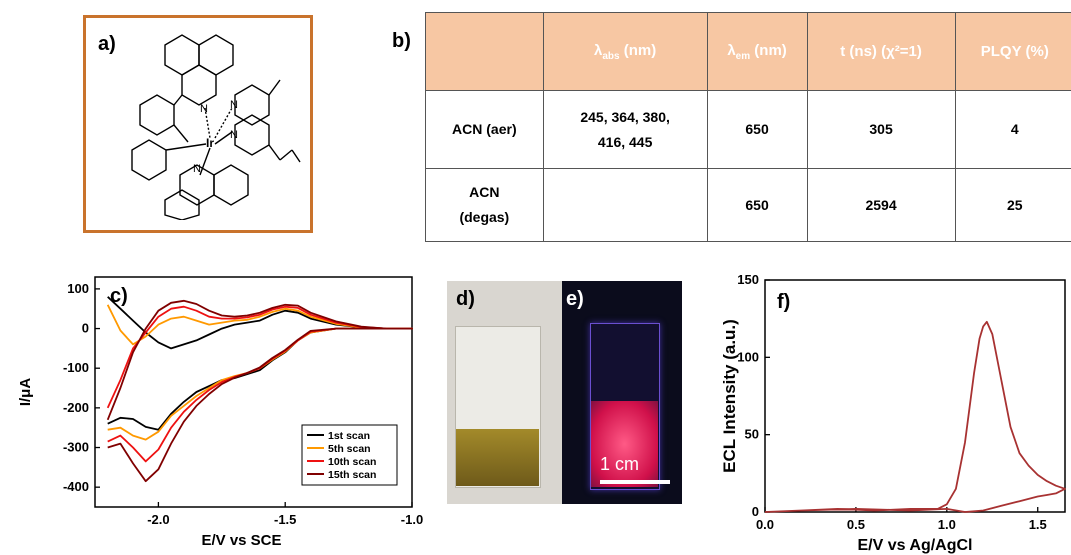  I want to click on panel-b-label: b), so click(401, 41).